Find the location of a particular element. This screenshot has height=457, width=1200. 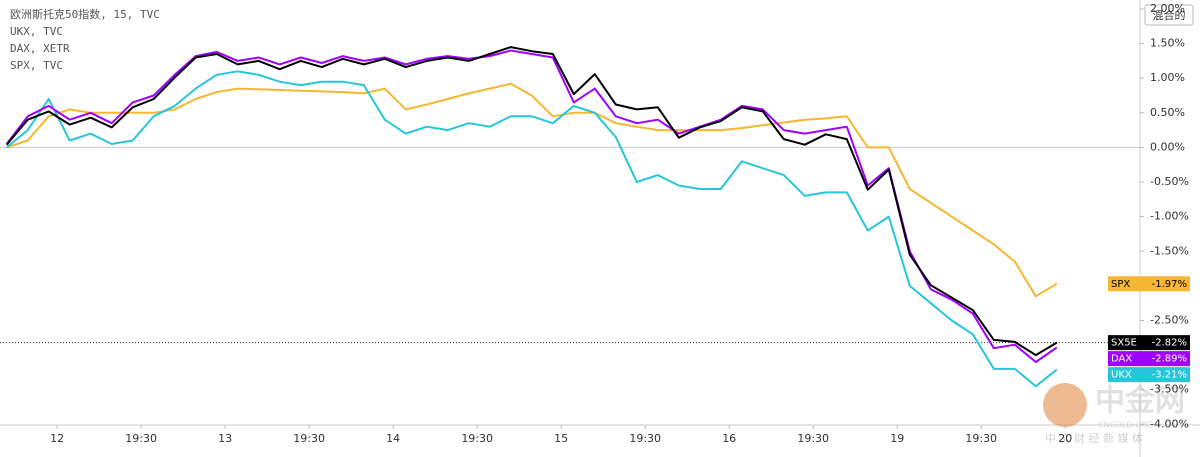

last-value-label: -1.97% is located at coordinates (1169, 284).